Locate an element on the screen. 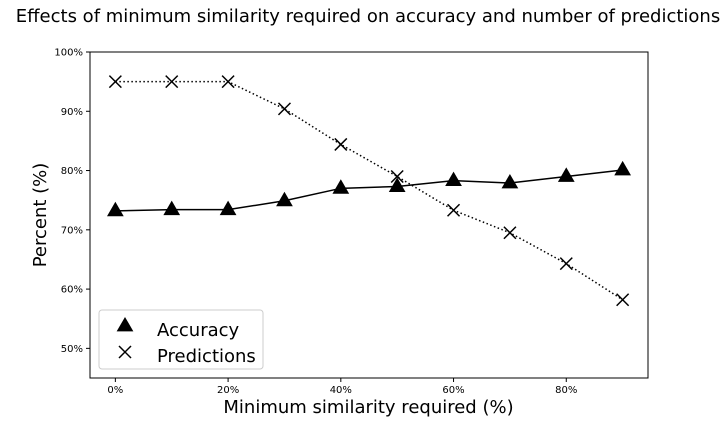 The height and width of the screenshot is (432, 720). y-tick-label: 100% is located at coordinates (68, 53).